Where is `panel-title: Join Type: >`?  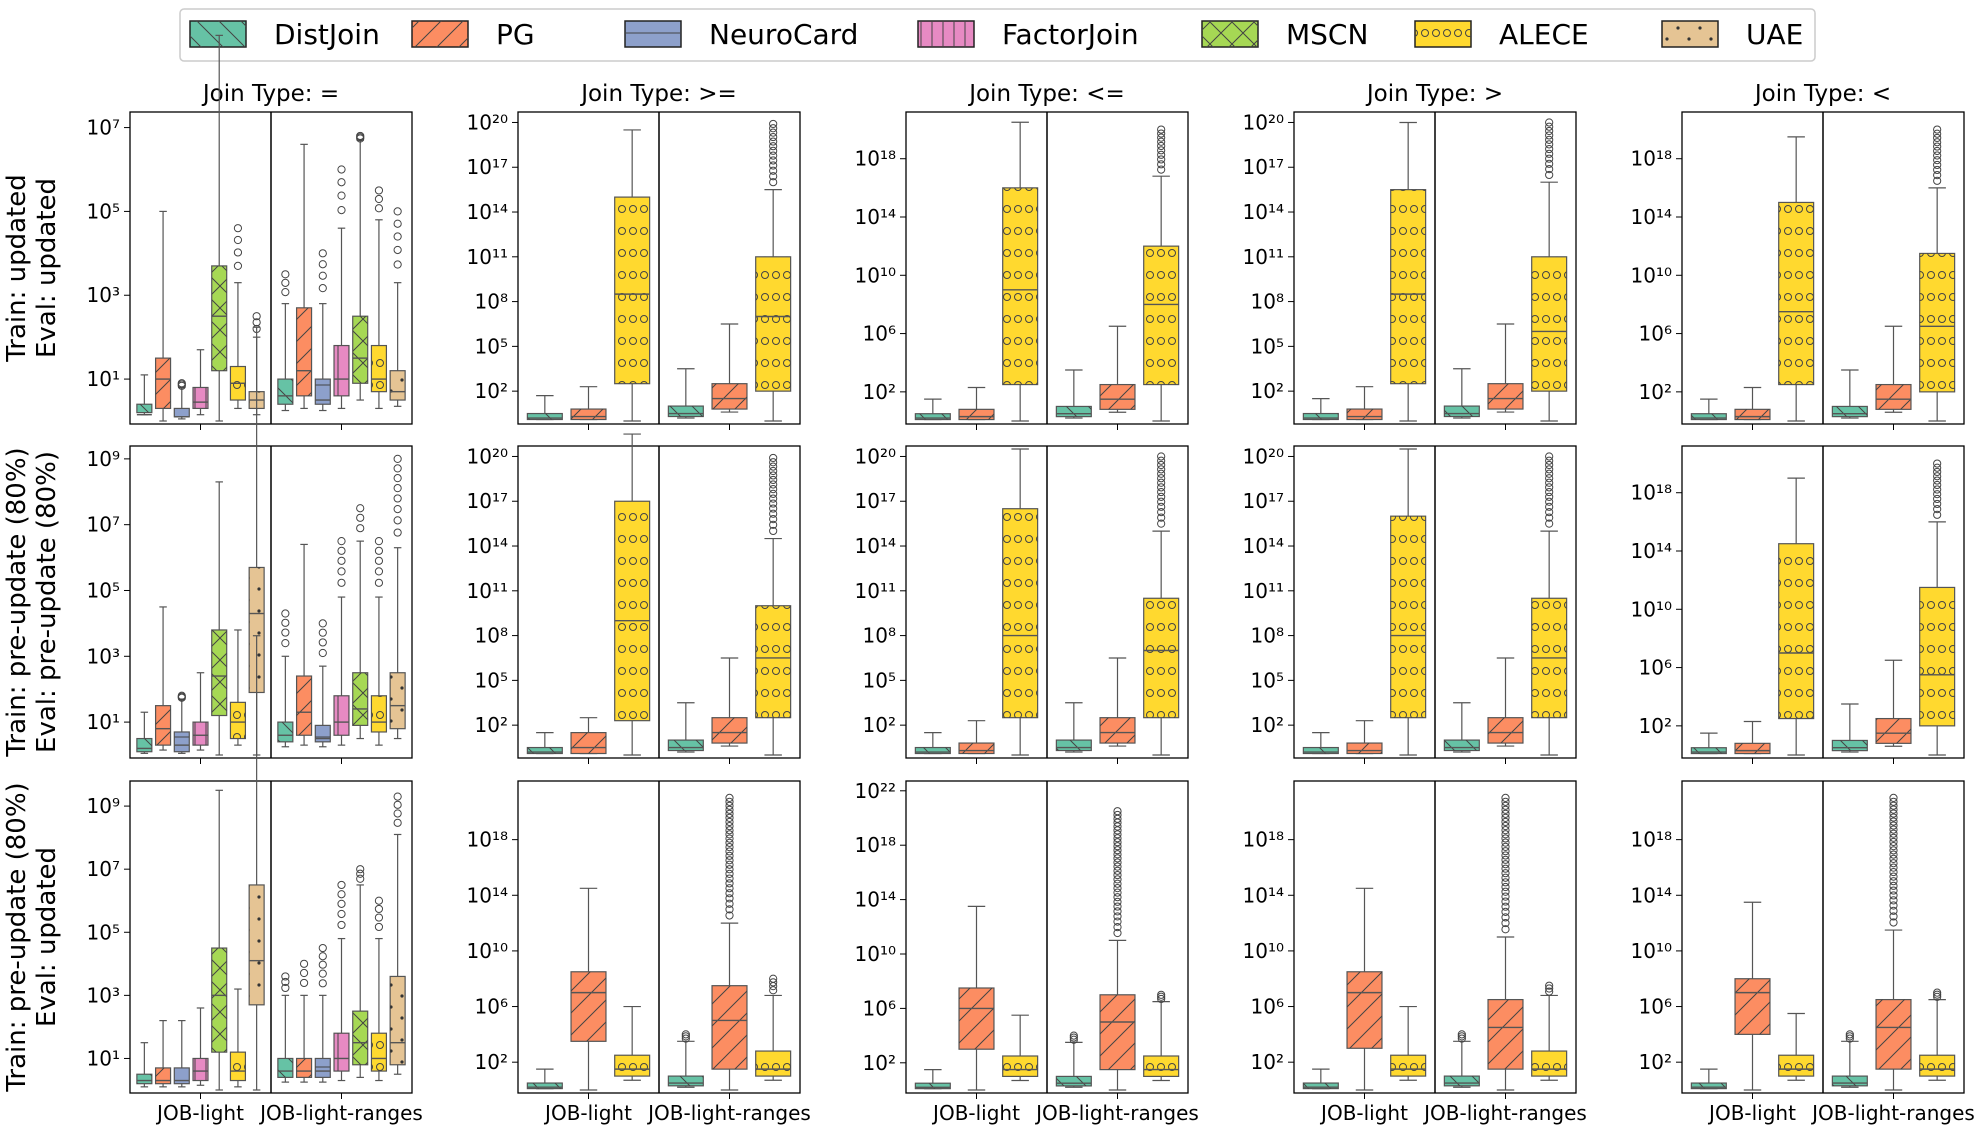 panel-title: Join Type: > is located at coordinates (1434, 94).